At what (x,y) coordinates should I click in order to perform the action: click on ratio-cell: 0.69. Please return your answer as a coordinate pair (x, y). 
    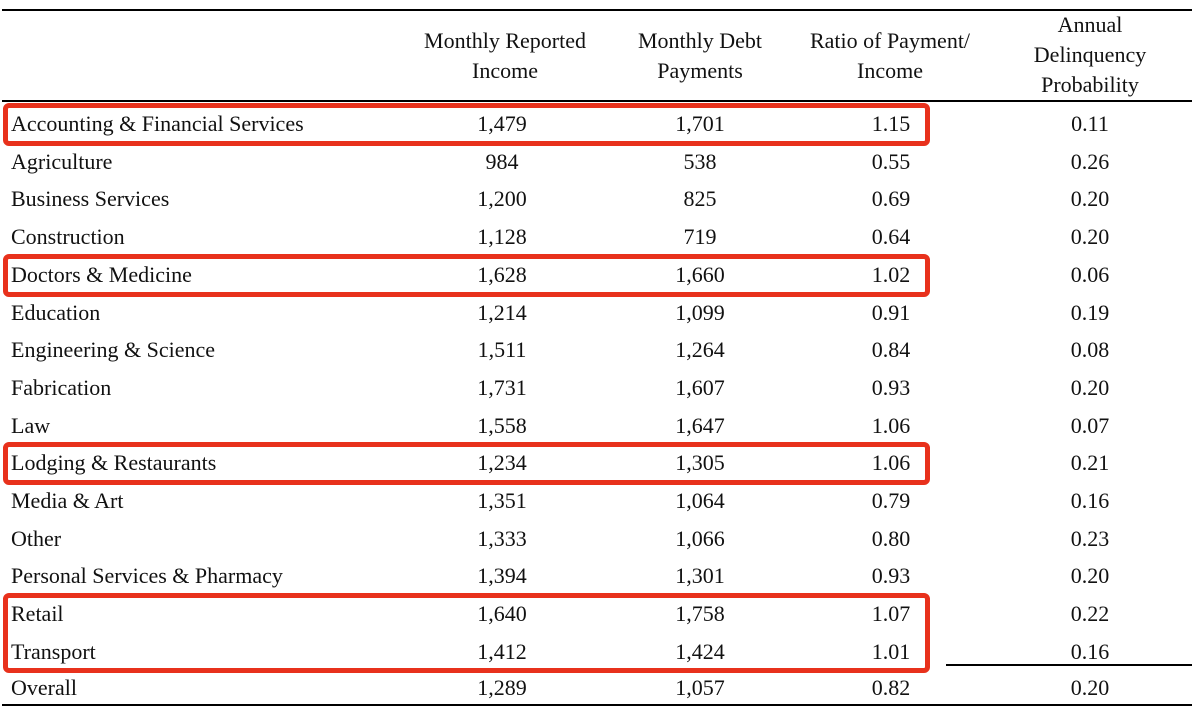
    Looking at the image, I should click on (891, 199).